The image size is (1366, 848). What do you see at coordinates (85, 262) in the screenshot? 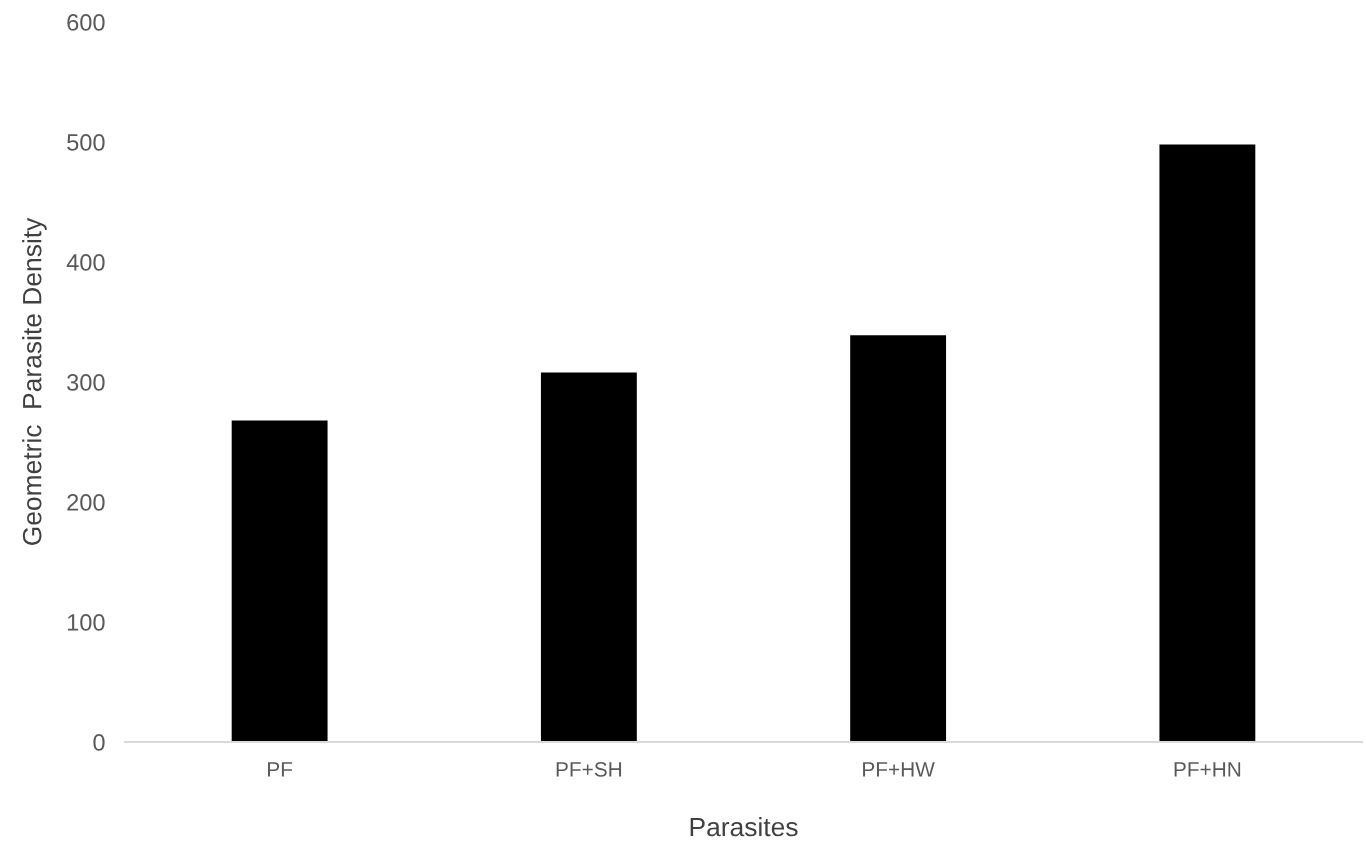
I see `y-tick-label: 400` at bounding box center [85, 262].